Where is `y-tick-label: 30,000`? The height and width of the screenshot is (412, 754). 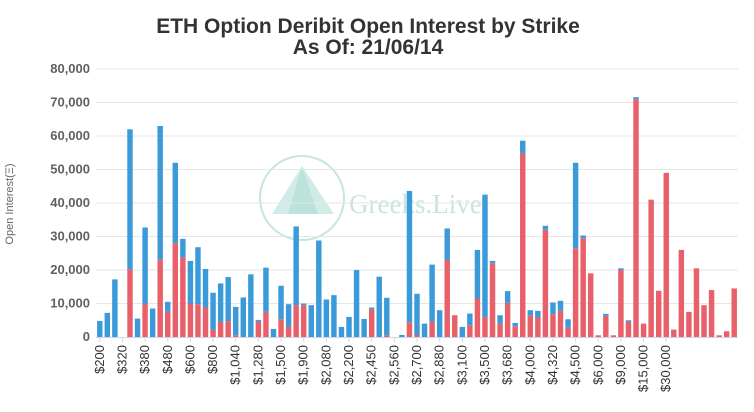 y-tick-label: 30,000 is located at coordinates (70, 236).